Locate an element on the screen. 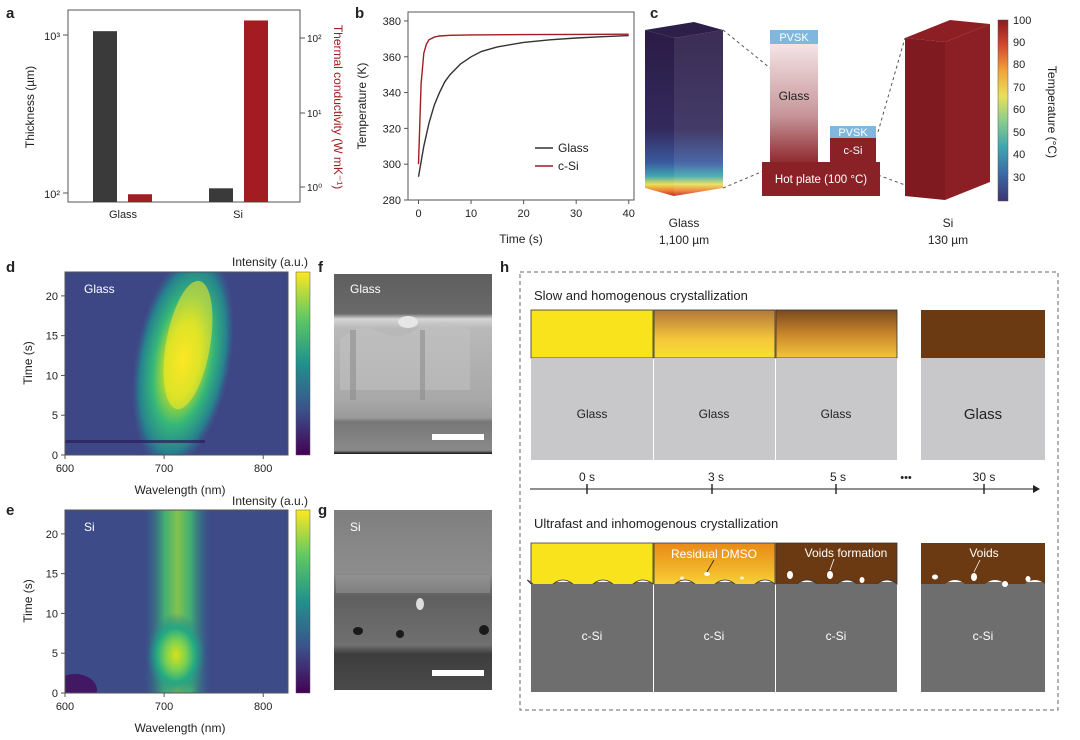 The image size is (1080, 740). panel-f: f Glass is located at coordinates (405, 356).